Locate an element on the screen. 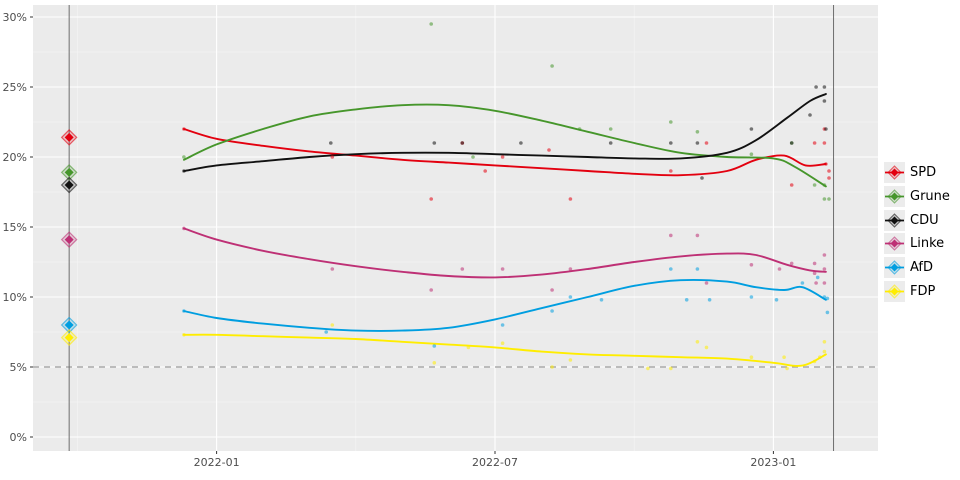  poll-points-fdp is located at coordinates (504, 347).